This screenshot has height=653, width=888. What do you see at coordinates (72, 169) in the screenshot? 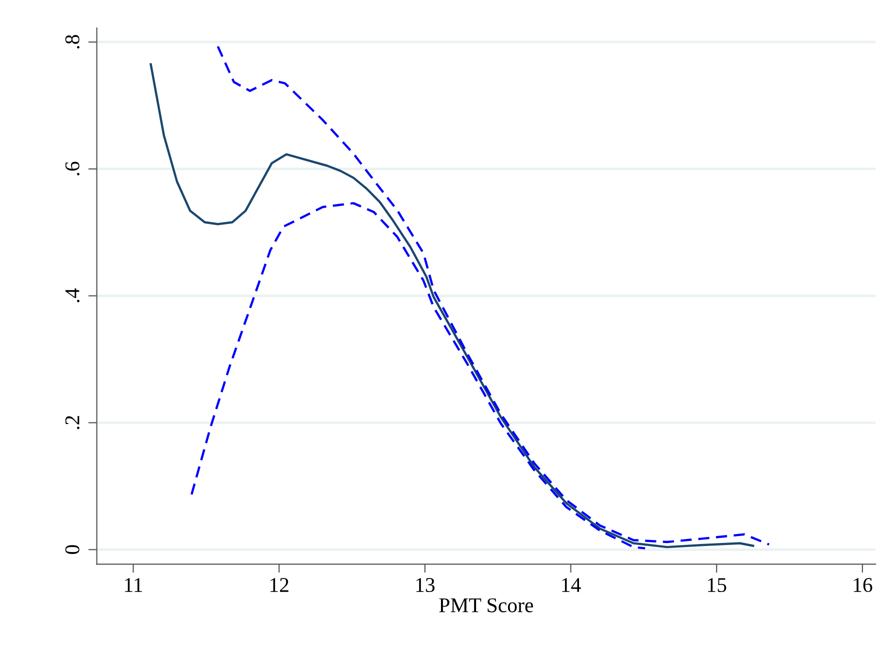
I see `y-tick-label: .6` at bounding box center [72, 169].